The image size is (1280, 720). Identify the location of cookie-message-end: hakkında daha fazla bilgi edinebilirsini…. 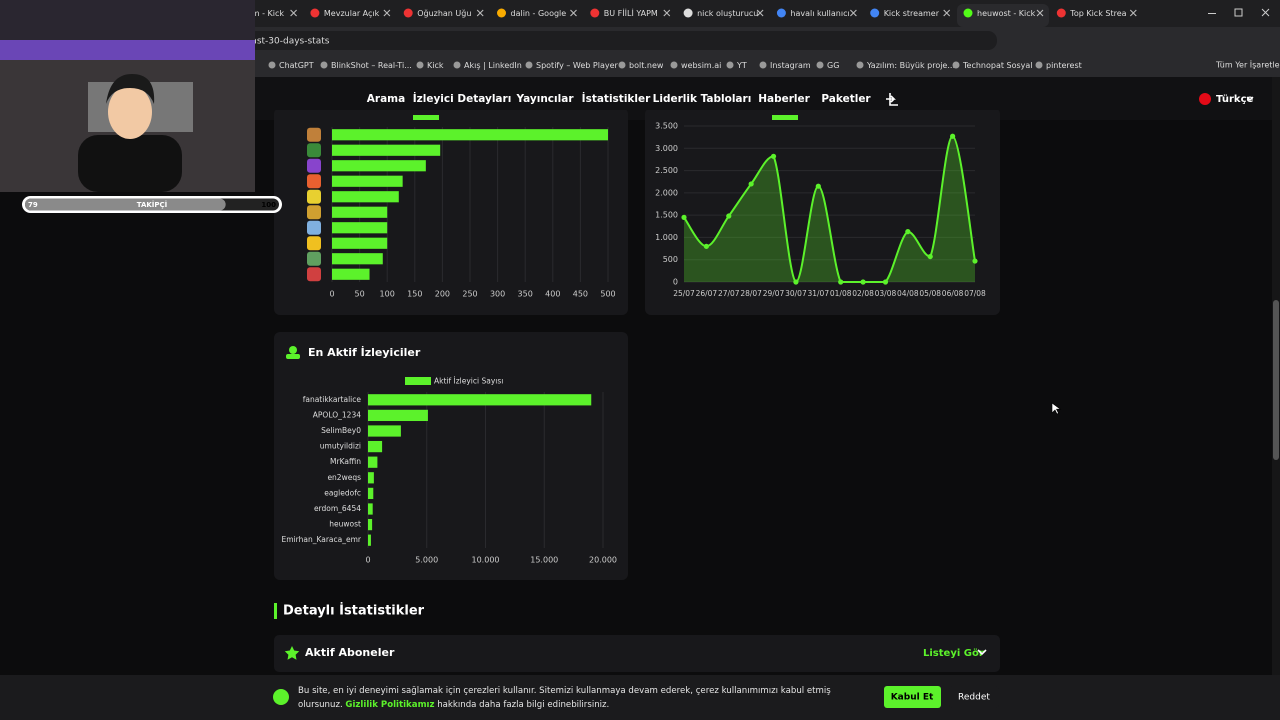
(523, 705).